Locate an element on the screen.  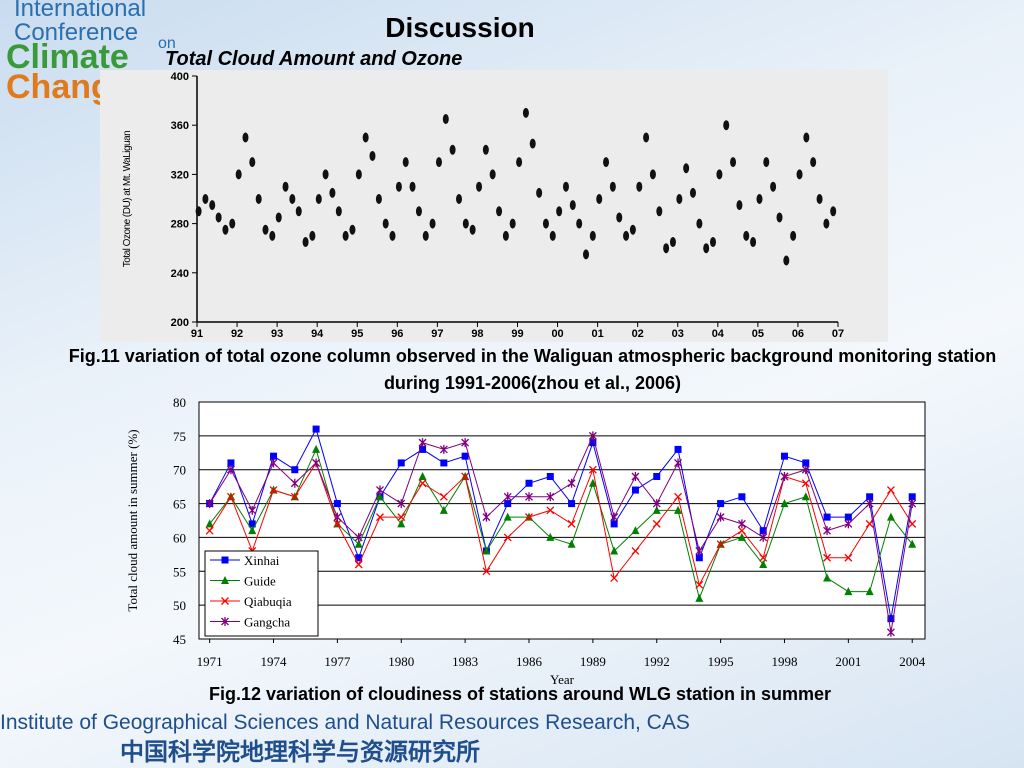
y-tick-label: 320 is located at coordinates (180, 175).